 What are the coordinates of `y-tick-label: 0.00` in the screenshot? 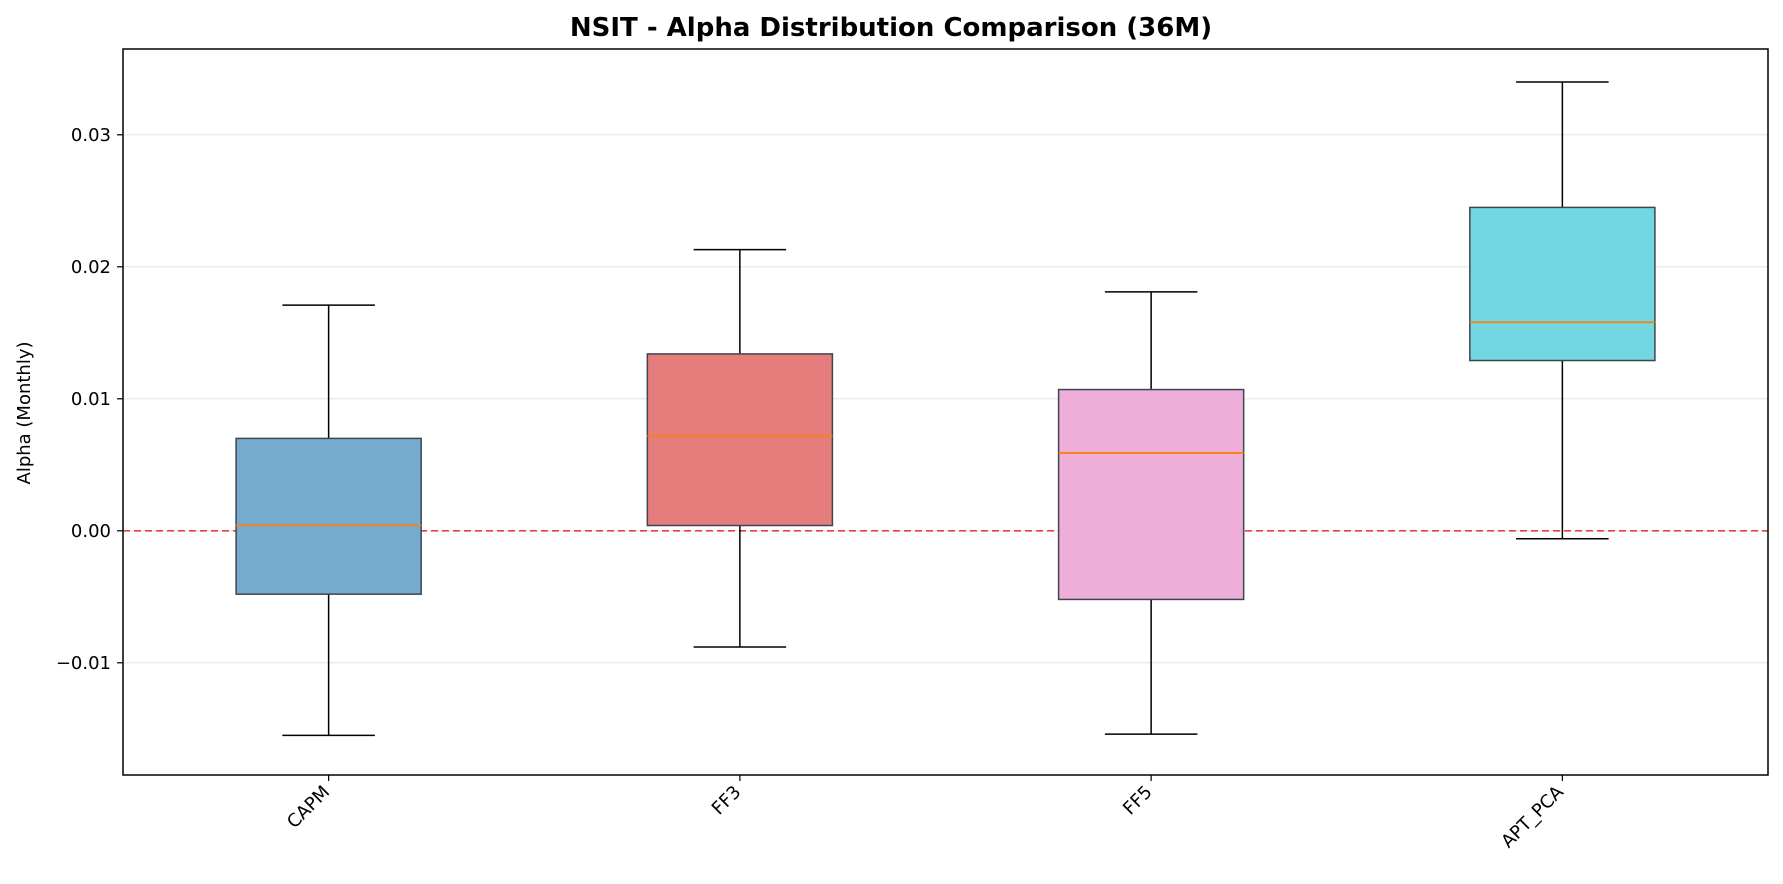 It's located at (91, 531).